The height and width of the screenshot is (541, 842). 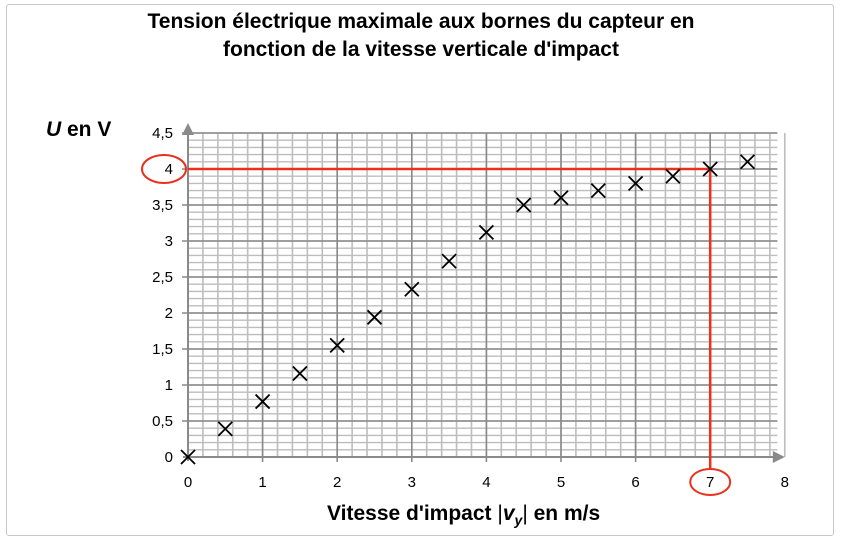 I want to click on y-tick-label: 3, so click(x=169, y=241).